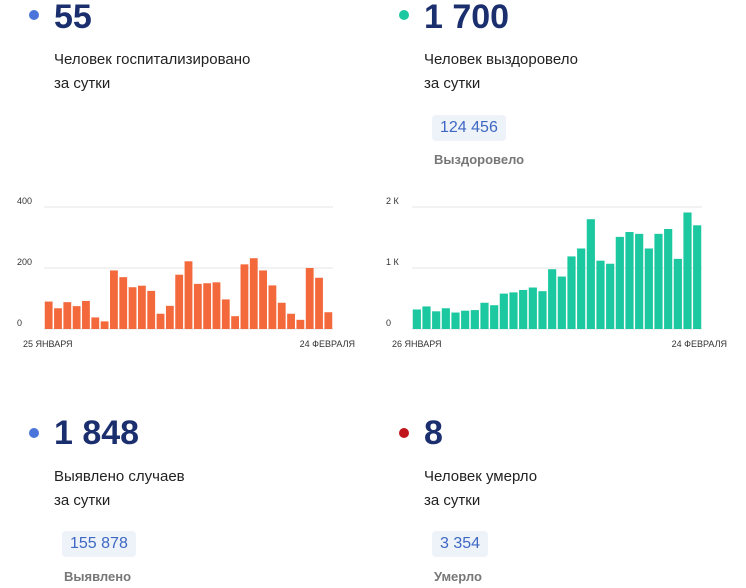 The width and height of the screenshot is (746, 588). What do you see at coordinates (501, 72) in the screenshot?
I see `recovered-description: Человек выздоровело за сутки` at bounding box center [501, 72].